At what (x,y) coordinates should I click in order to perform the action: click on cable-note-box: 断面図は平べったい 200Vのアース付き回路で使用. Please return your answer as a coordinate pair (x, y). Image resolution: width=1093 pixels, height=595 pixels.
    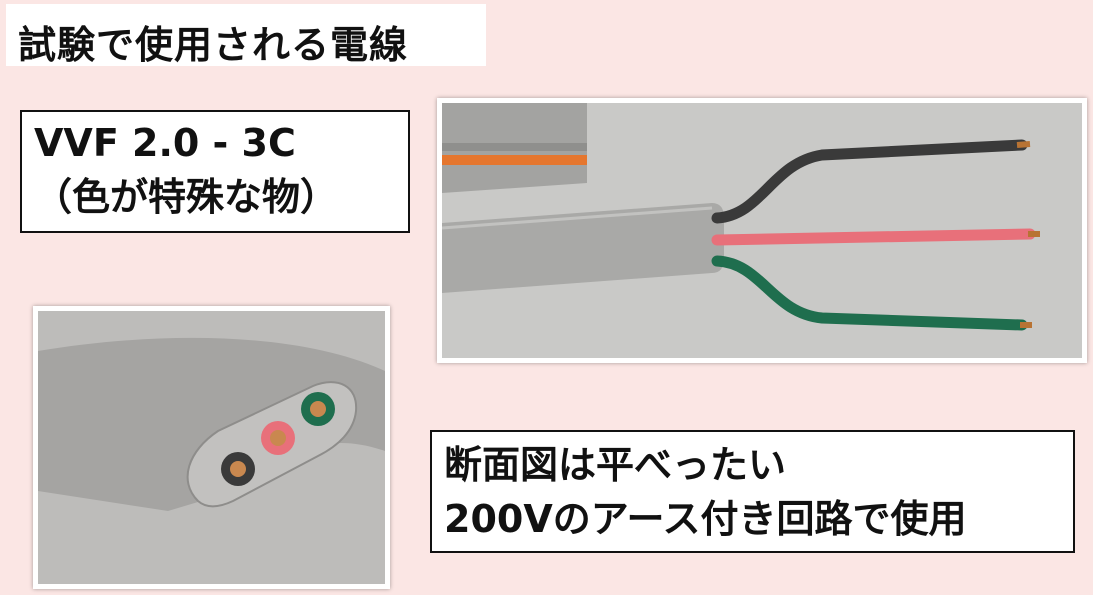
    Looking at the image, I should click on (752, 491).